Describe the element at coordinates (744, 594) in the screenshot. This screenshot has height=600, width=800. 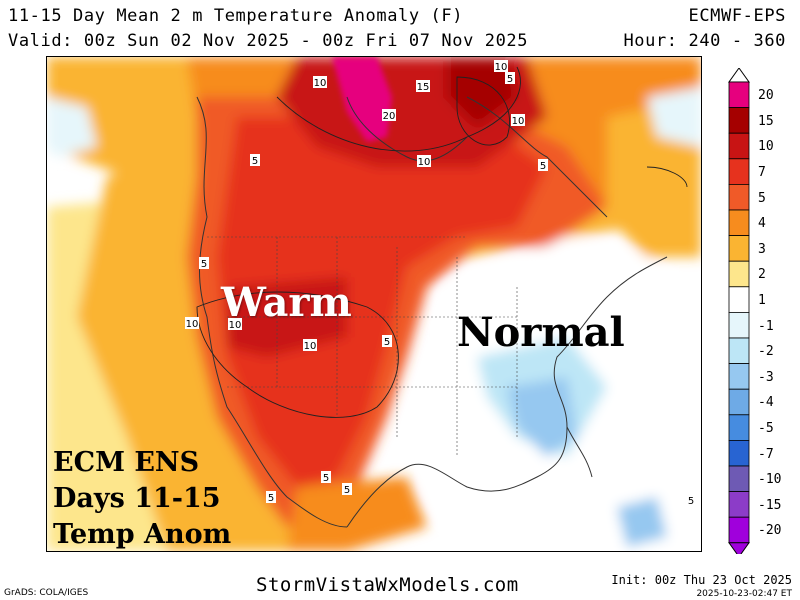
I see `generated-timestamp: 2025-10-23-02:47 ET` at that location.